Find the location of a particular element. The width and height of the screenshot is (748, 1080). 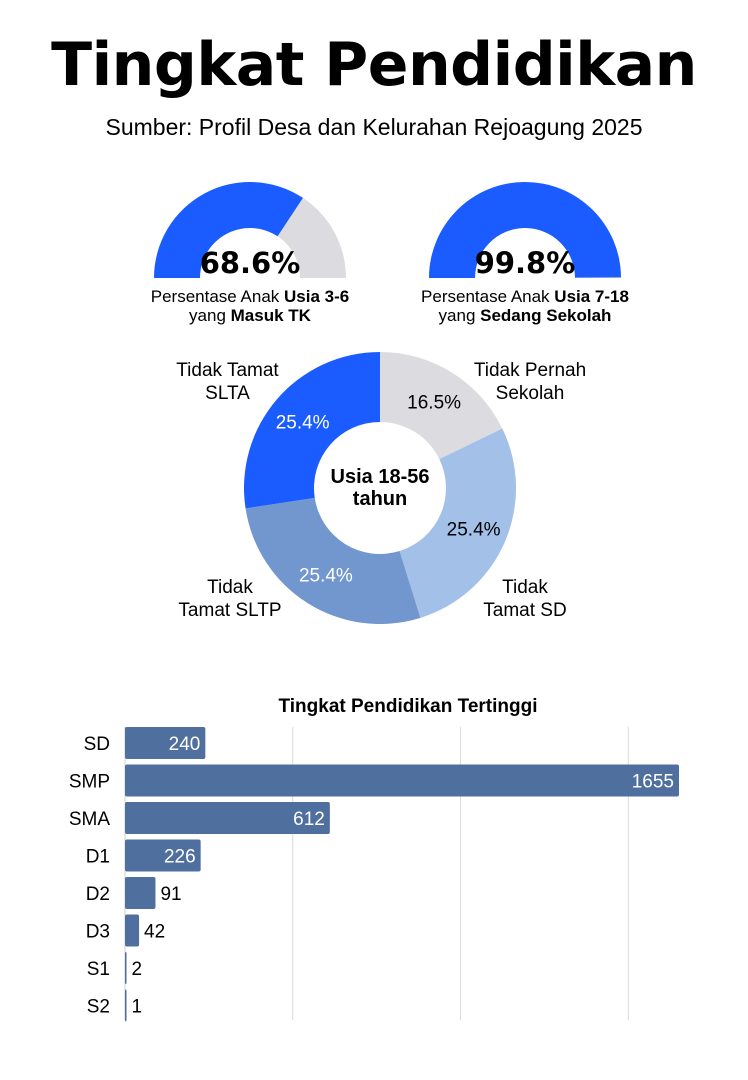

bar-value-label-s2: 1 is located at coordinates (137, 1007).